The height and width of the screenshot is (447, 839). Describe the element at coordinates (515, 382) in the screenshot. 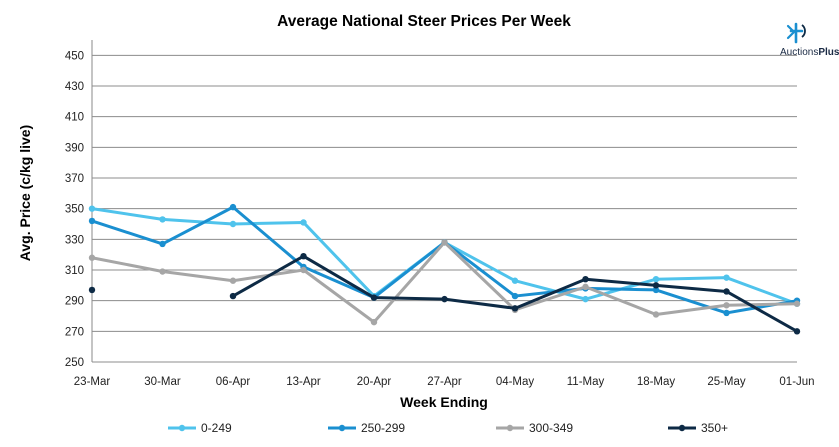

I see `x-tick-label: 04-May` at that location.